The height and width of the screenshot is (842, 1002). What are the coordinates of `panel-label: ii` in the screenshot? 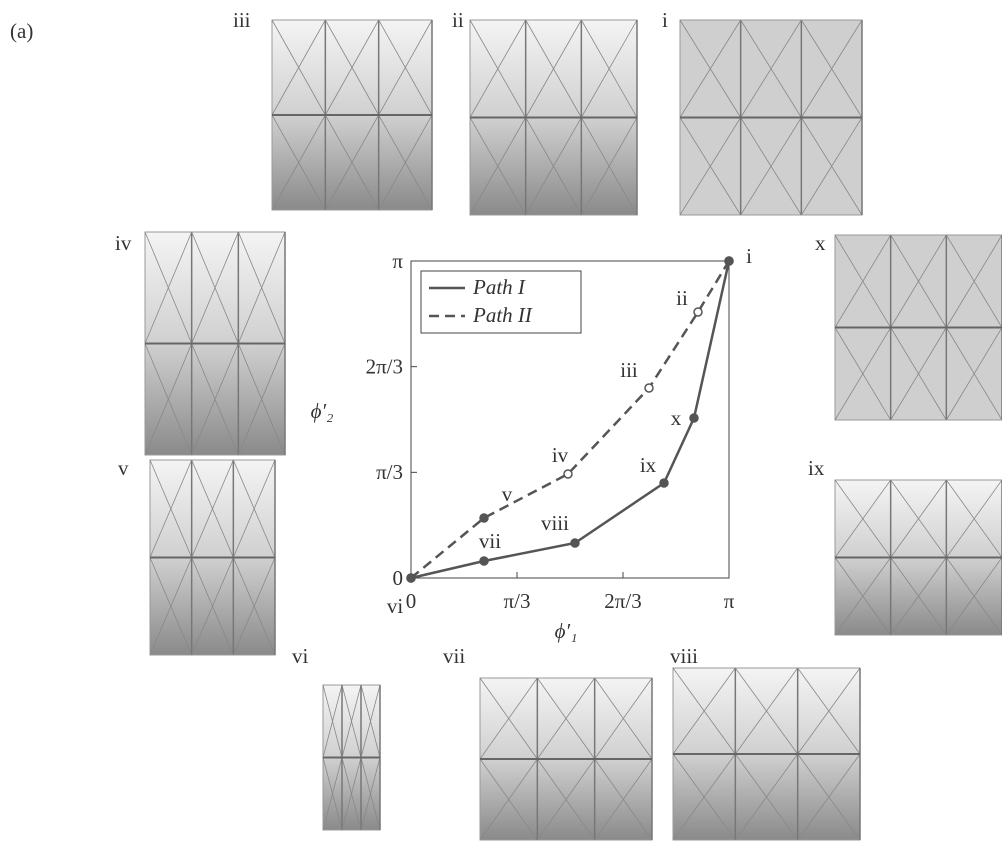 It's located at (458, 20).